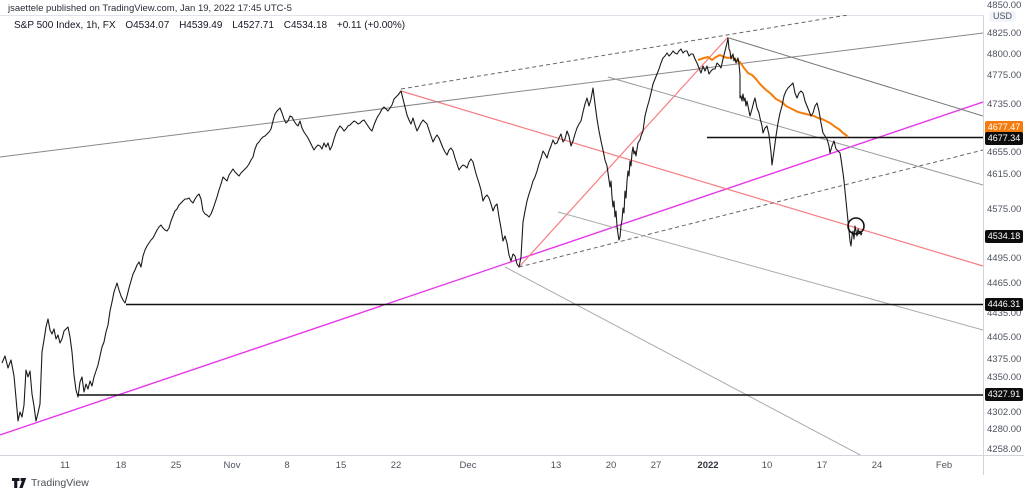  What do you see at coordinates (305, 25) in the screenshot?
I see `ohlc-close: C4534.18` at bounding box center [305, 25].